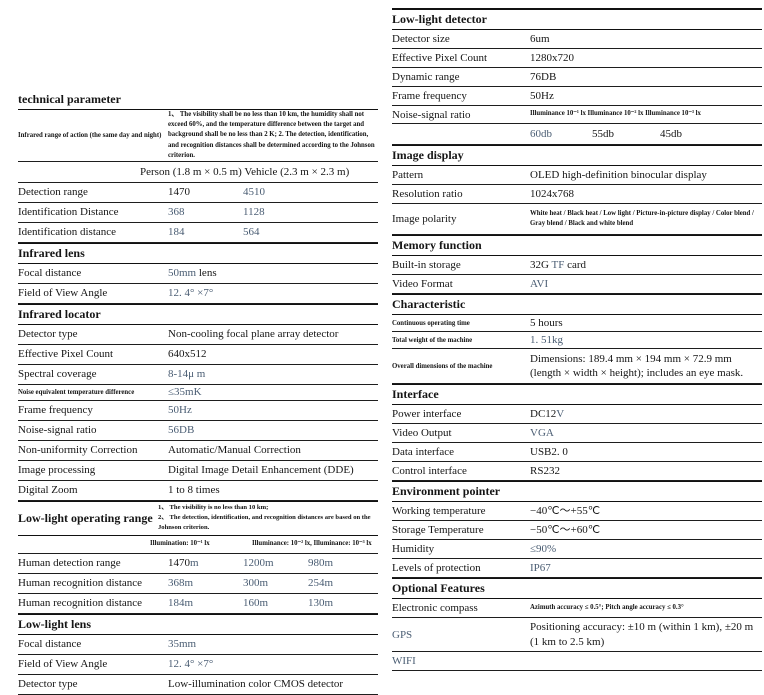  What do you see at coordinates (78, 450) in the screenshot?
I see `row-label: Non-uniformity Correction` at bounding box center [78, 450].